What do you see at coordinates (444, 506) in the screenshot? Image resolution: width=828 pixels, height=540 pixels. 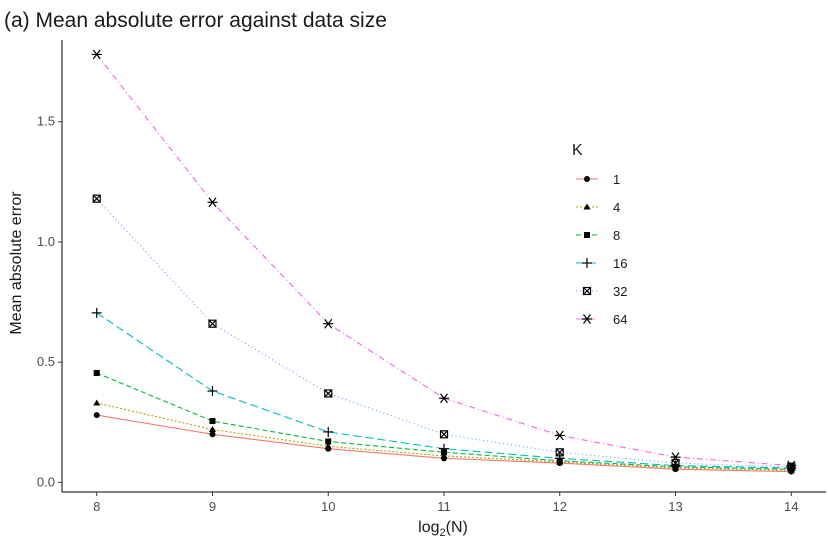 I see `x-tick-label: 11` at bounding box center [444, 506].